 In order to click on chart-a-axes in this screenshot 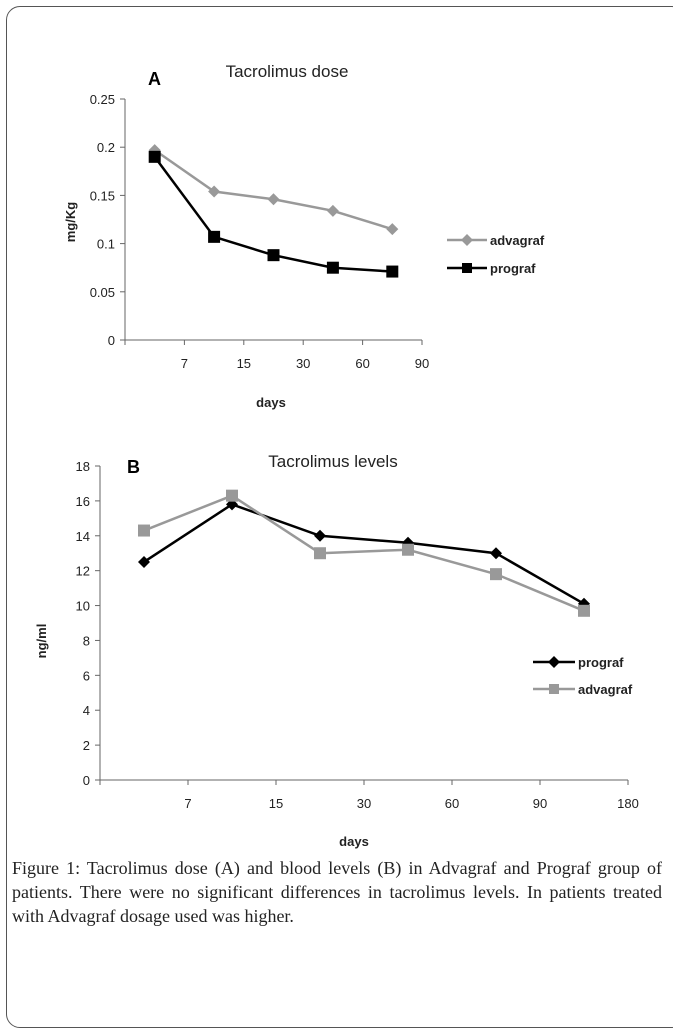, I will do `click(271, 221)`.